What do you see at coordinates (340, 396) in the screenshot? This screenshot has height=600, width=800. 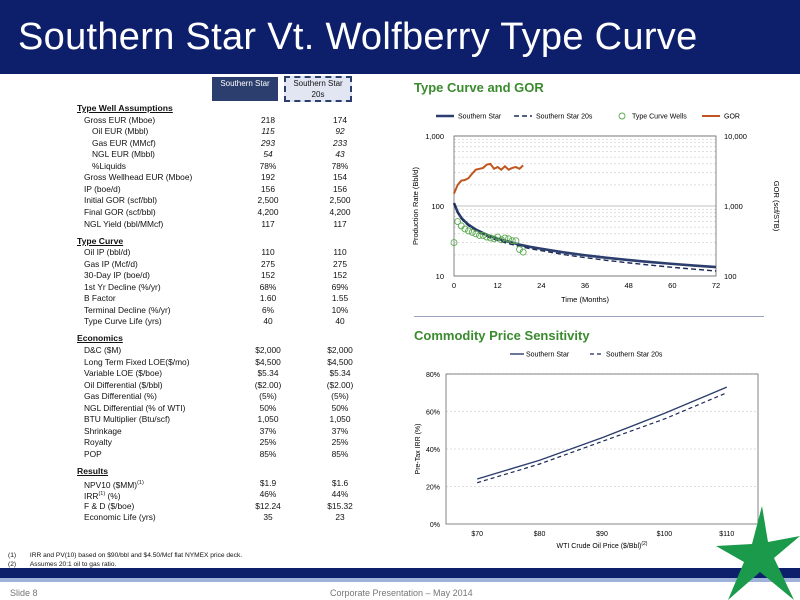 I see `value-southern-star-20s: (5%)` at bounding box center [340, 396].